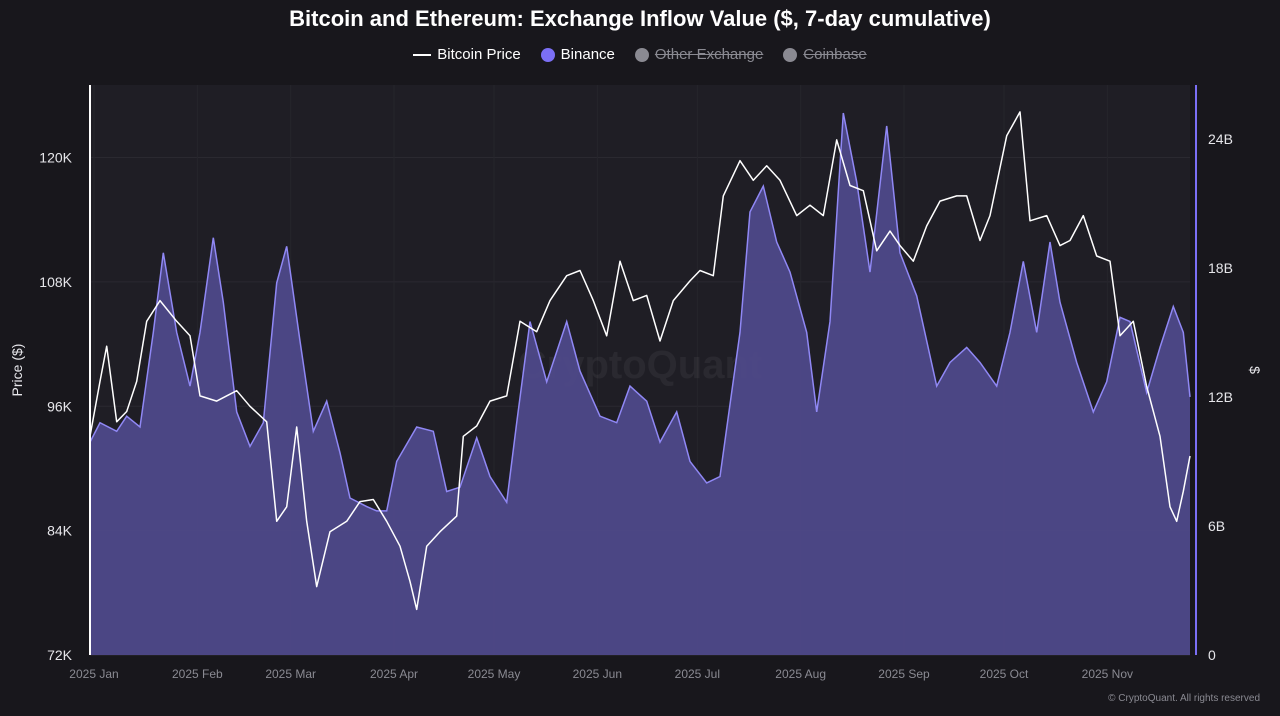 The image size is (1280, 716). What do you see at coordinates (1212, 655) in the screenshot?
I see `right-tick-label: 0` at bounding box center [1212, 655].